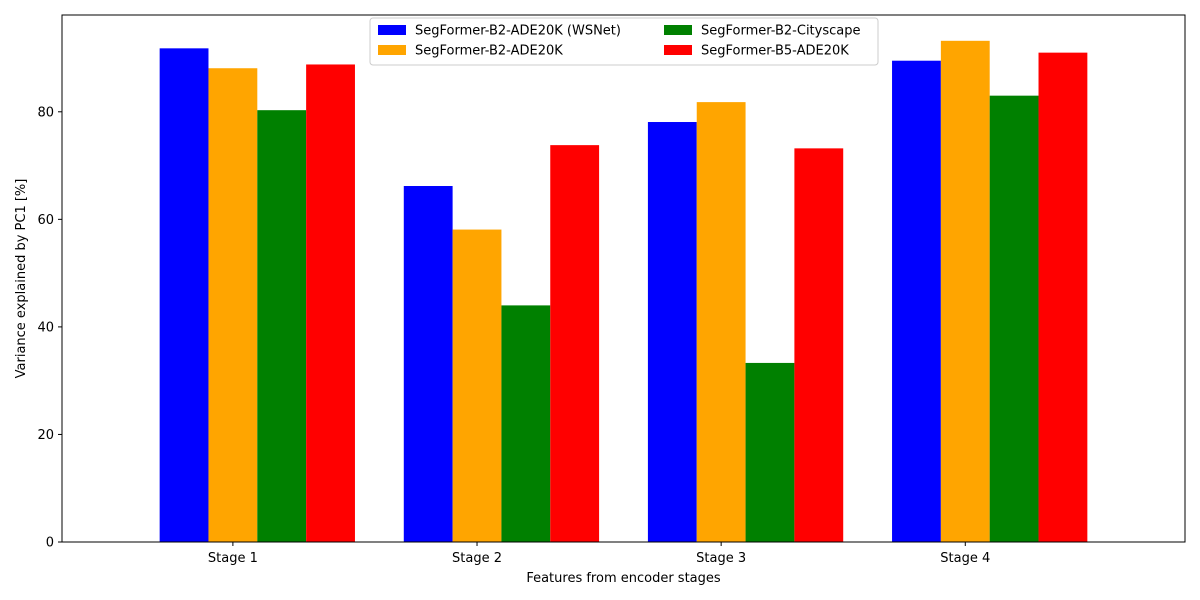 Image resolution: width=1200 pixels, height=600 pixels. Describe the element at coordinates (489, 51) in the screenshot. I see `legend-entry-label: SegFormer-B2-ADE20K` at that location.